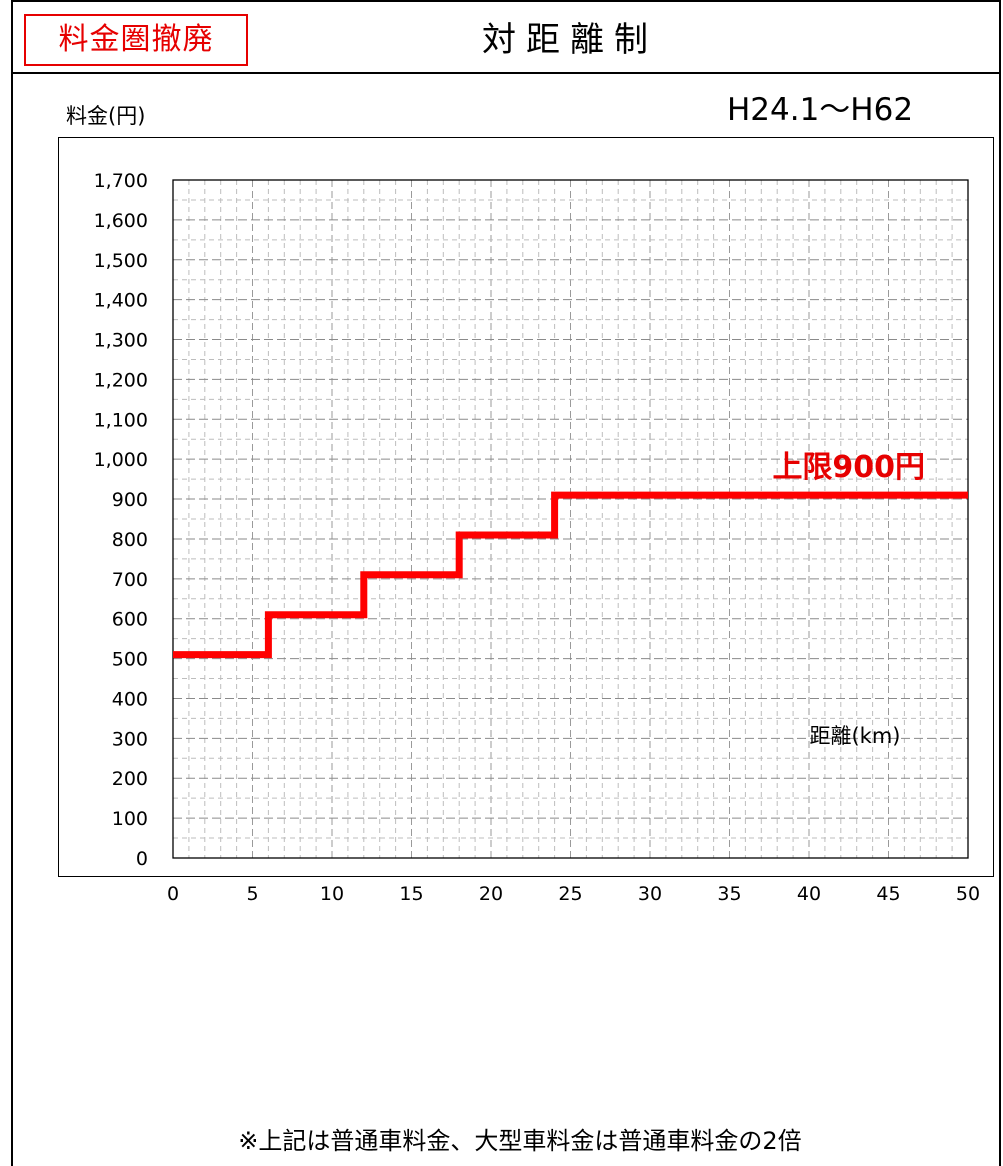 The image size is (1003, 1166). What do you see at coordinates (570, 40) in the screenshot?
I see `page-title: 対距離制` at bounding box center [570, 40].